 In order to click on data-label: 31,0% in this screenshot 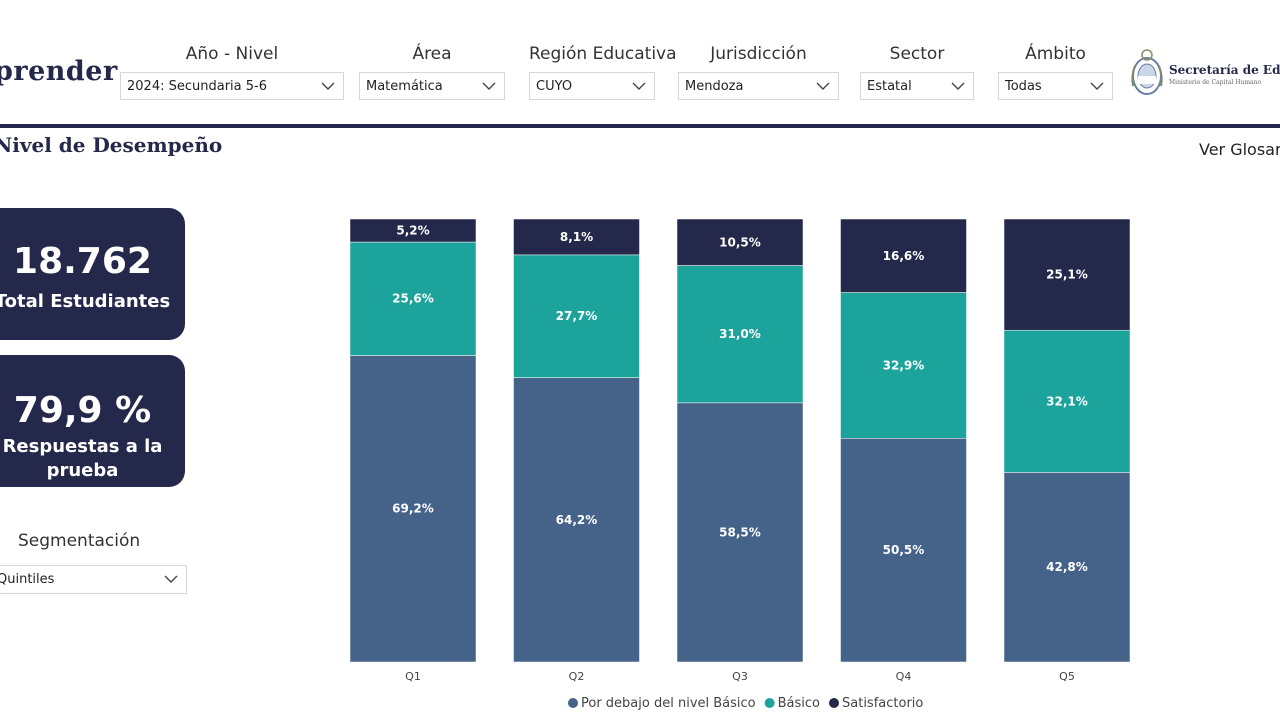, I will do `click(740, 334)`.